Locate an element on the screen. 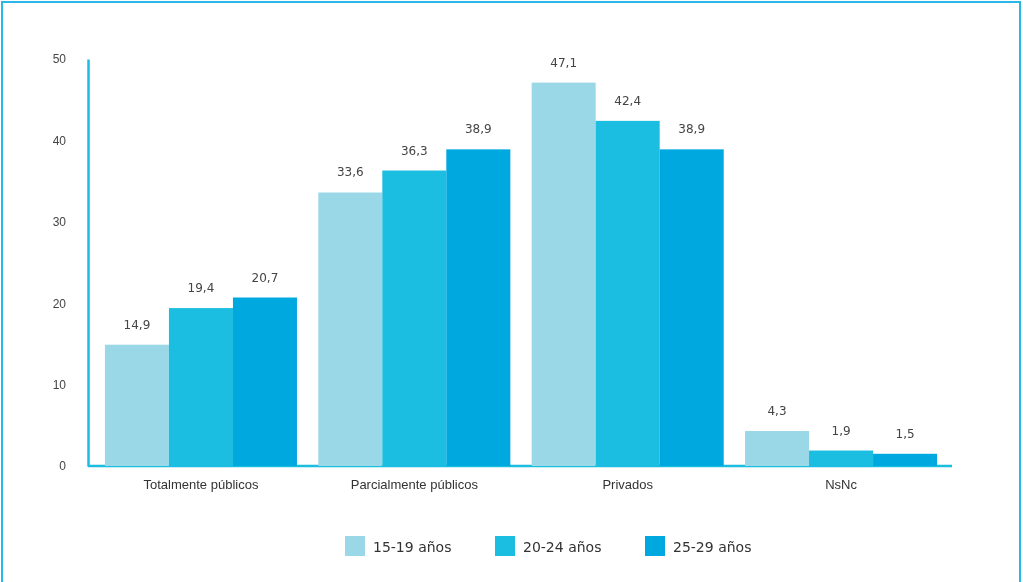 This screenshot has height=582, width=1023. y-tick-label: 0 is located at coordinates (63, 466).